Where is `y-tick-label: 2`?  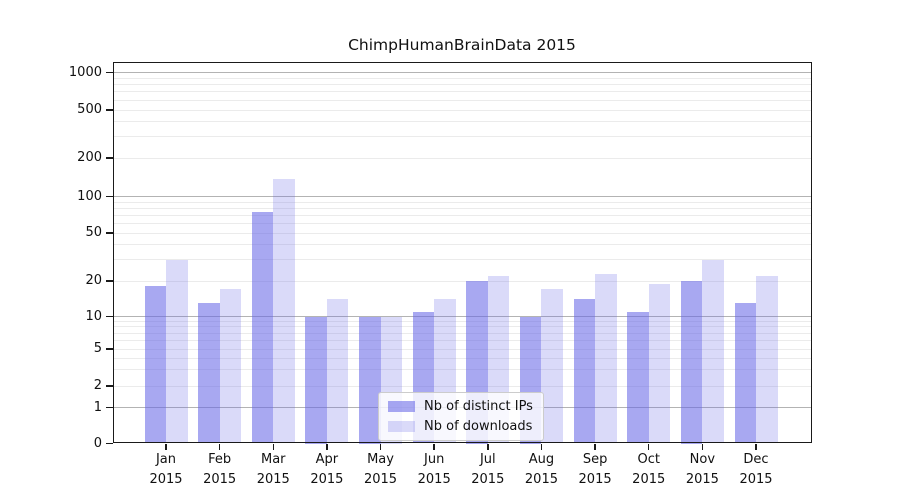 y-tick-label: 2 is located at coordinates (97, 385).